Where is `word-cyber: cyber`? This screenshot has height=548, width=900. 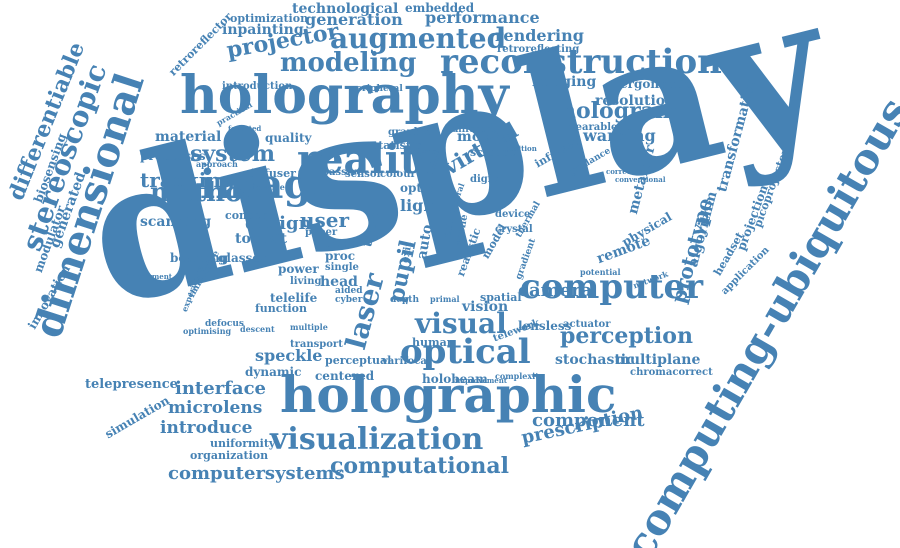
word-cyber: cyber is located at coordinates (349, 300).